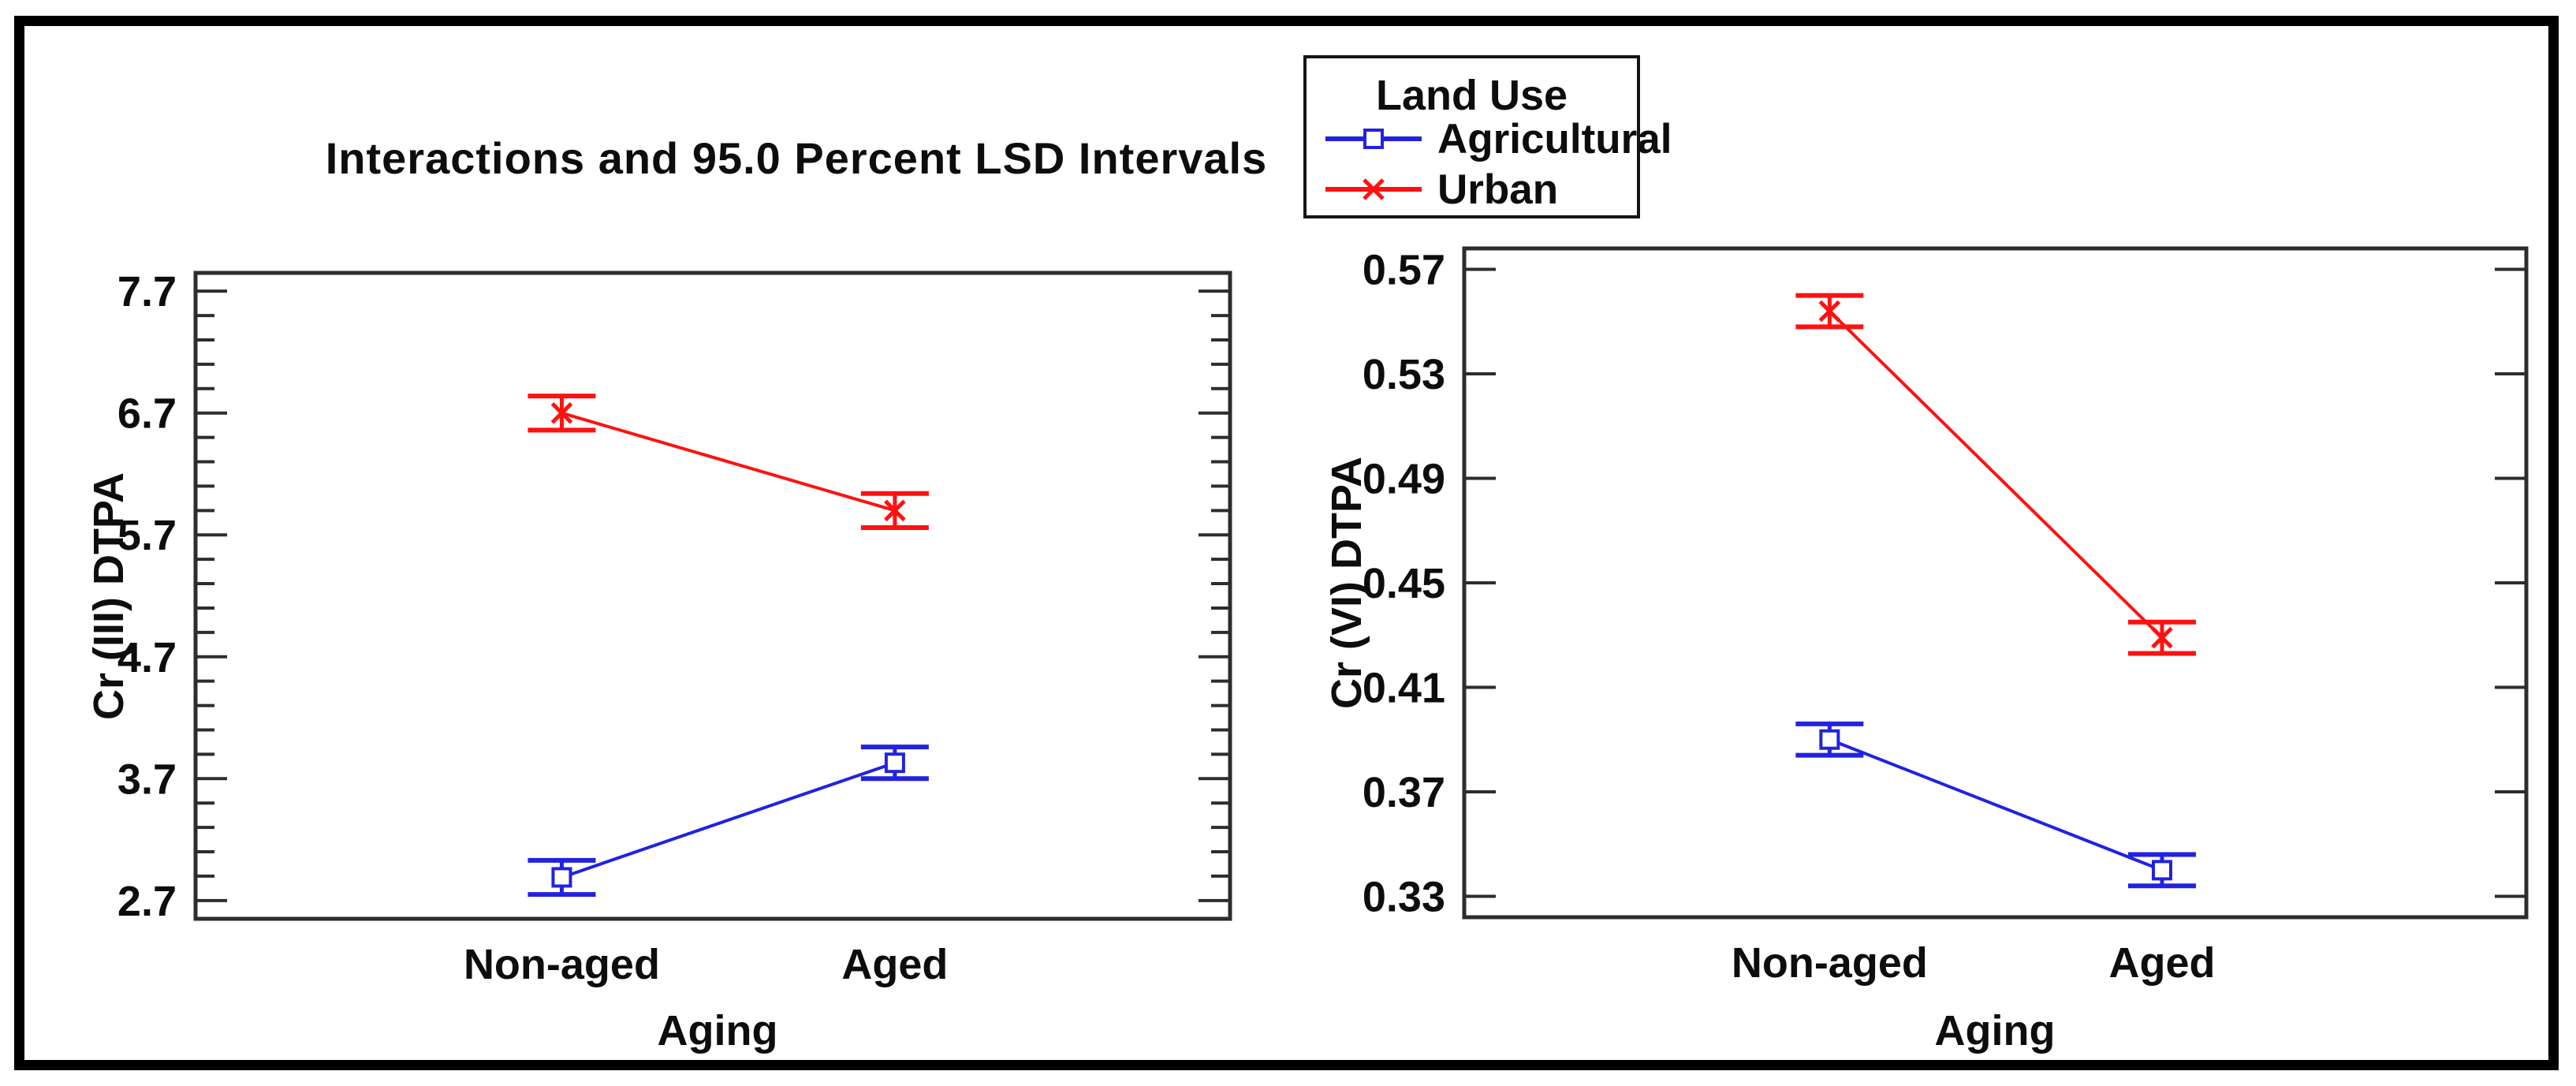 The image size is (2576, 1086). What do you see at coordinates (718, 1030) in the screenshot?
I see `left-x-axis-title: Aging` at bounding box center [718, 1030].